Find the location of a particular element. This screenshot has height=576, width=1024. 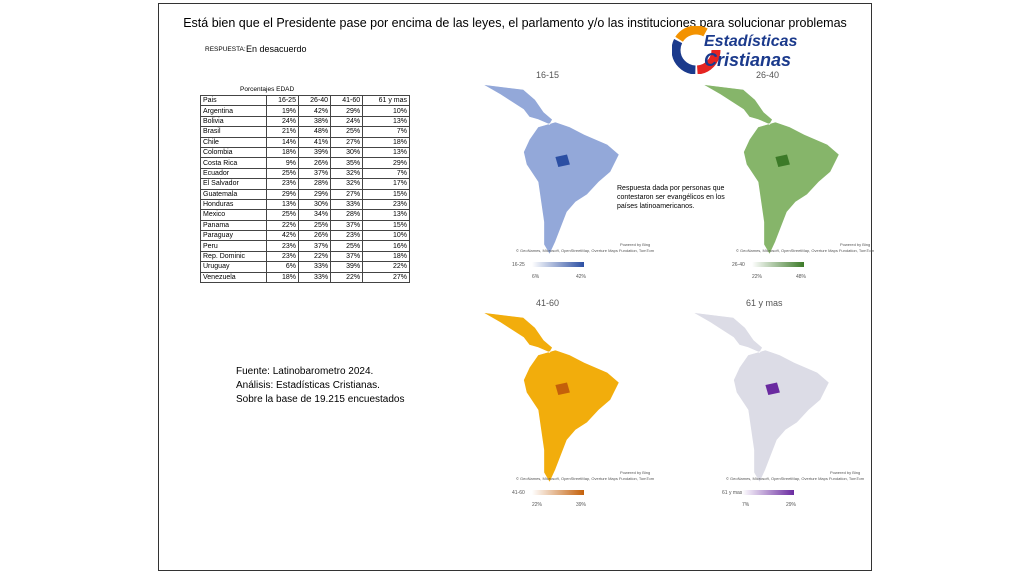

table-cell: Paraguay is located at coordinates (233, 236).